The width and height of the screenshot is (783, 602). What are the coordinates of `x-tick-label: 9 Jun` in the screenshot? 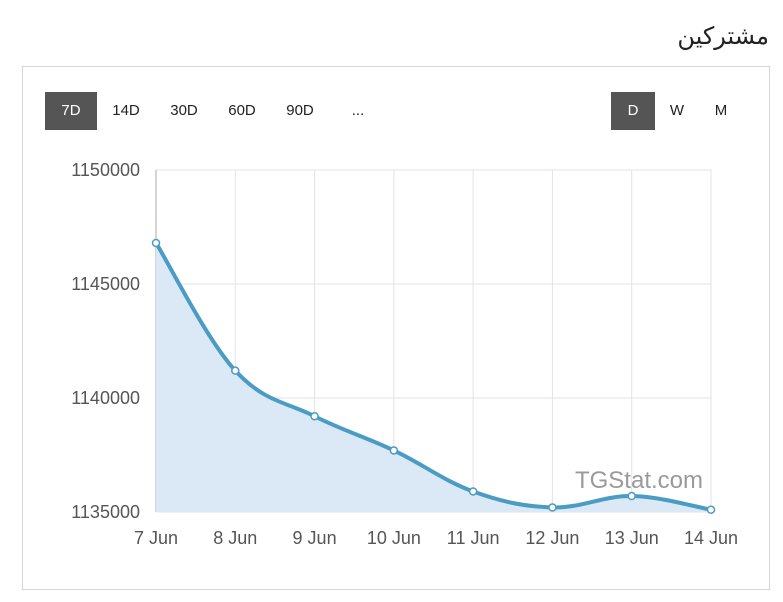 It's located at (315, 538).